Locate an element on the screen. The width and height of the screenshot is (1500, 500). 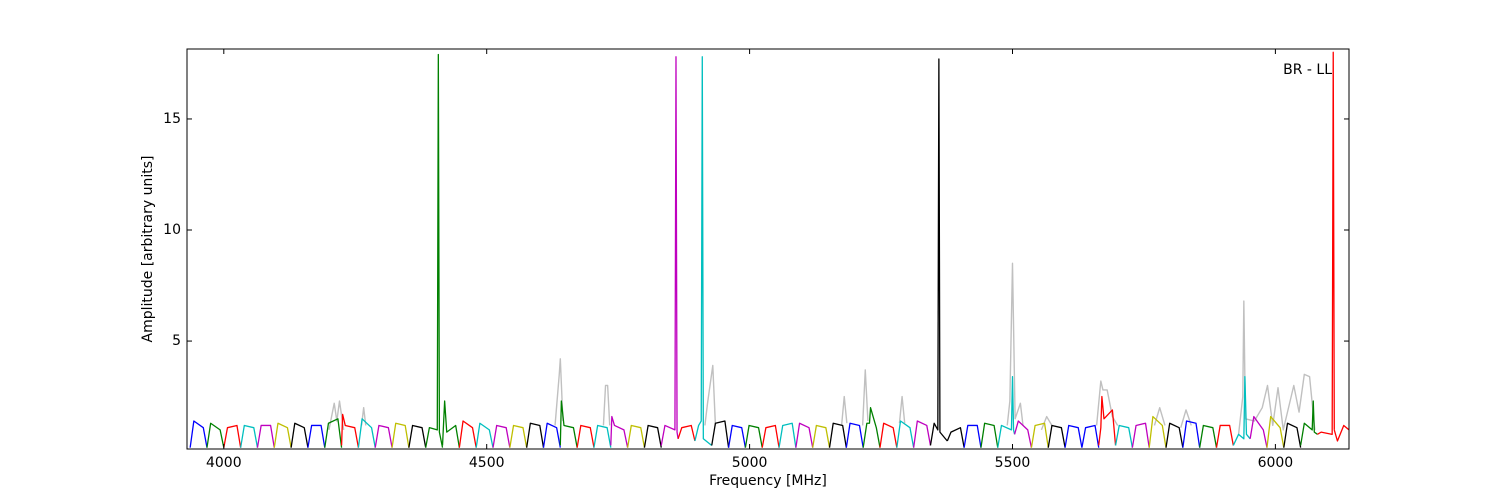
y-tick-label: 15 is located at coordinates (172, 119).